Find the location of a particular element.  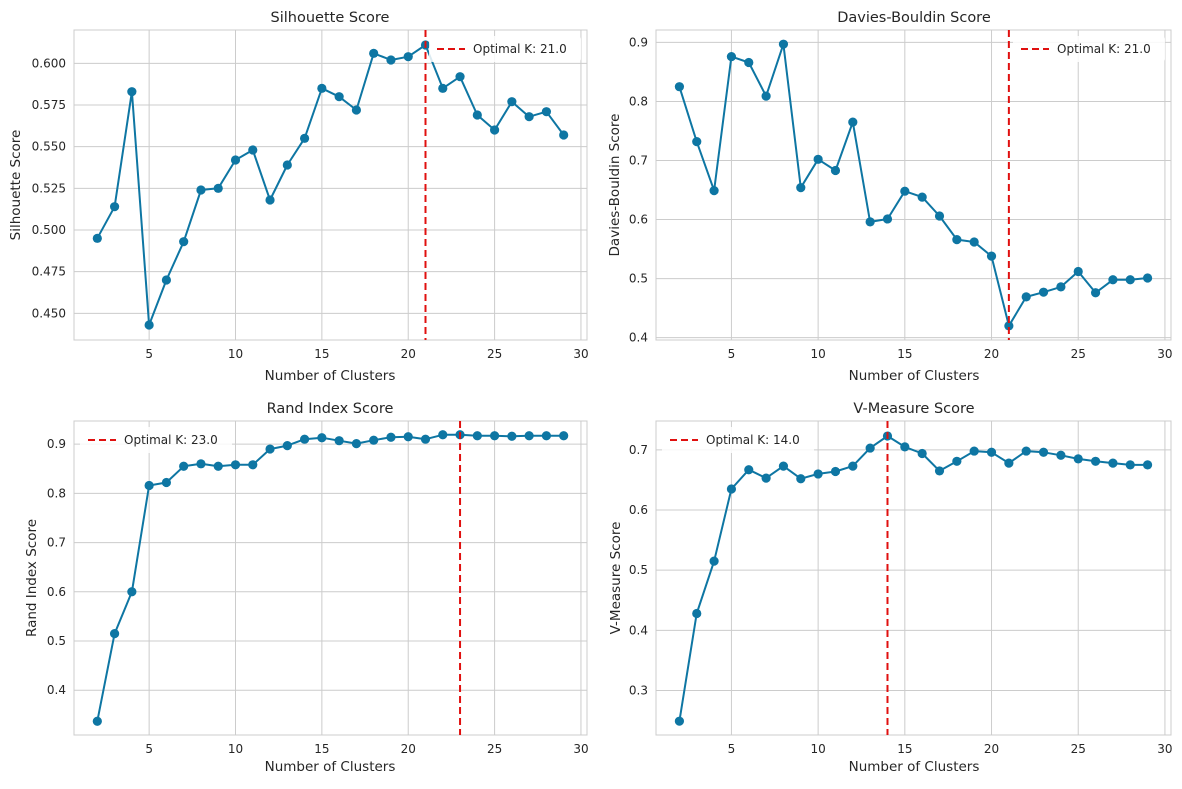

v-measure-title: V-Measure Score is located at coordinates (913, 409).